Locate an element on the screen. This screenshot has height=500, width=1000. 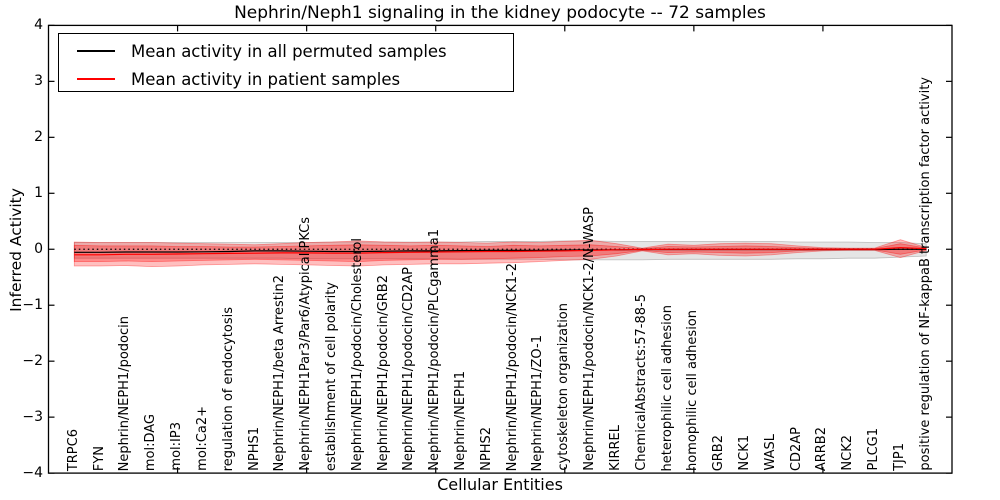
x-tick-label: Nephrin/NEPH1/podocin/PLCgamma1 is located at coordinates (435, 350).